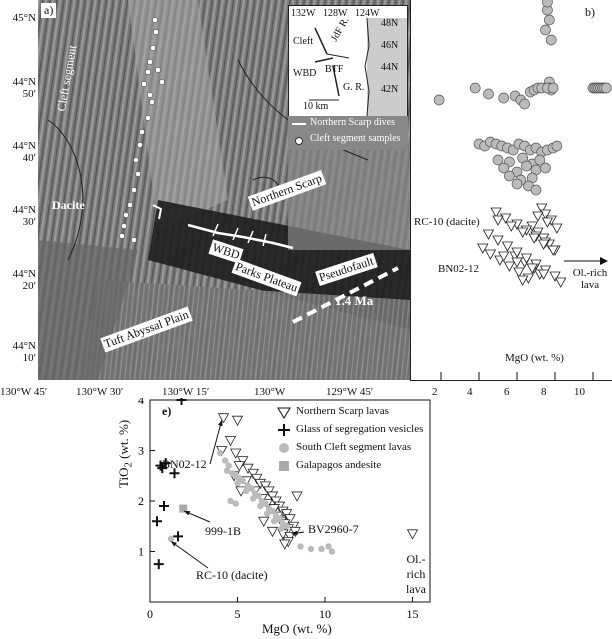  Describe the element at coordinates (390, 67) in the screenshot. I see `inset-lat-44: 44N` at that location.